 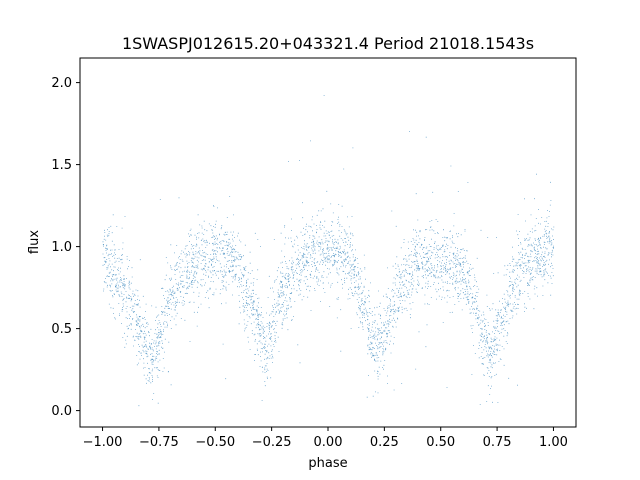 I want to click on x-tick-label: 0.00, so click(x=328, y=442).